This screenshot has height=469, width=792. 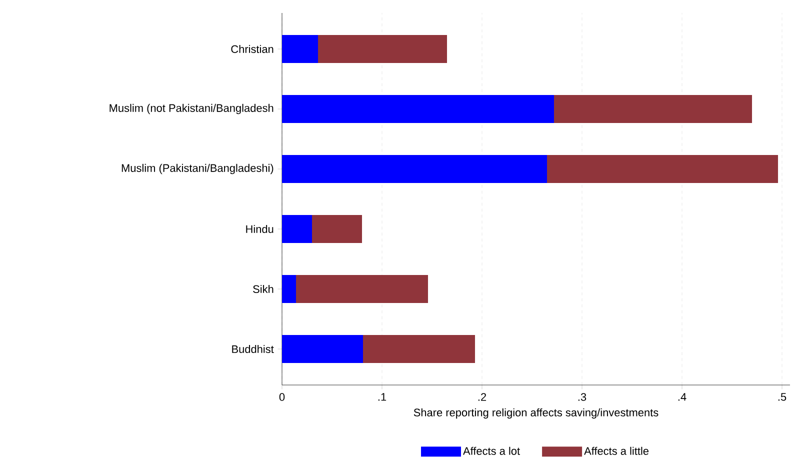 I want to click on y-tick-label: Christian, so click(x=252, y=49).